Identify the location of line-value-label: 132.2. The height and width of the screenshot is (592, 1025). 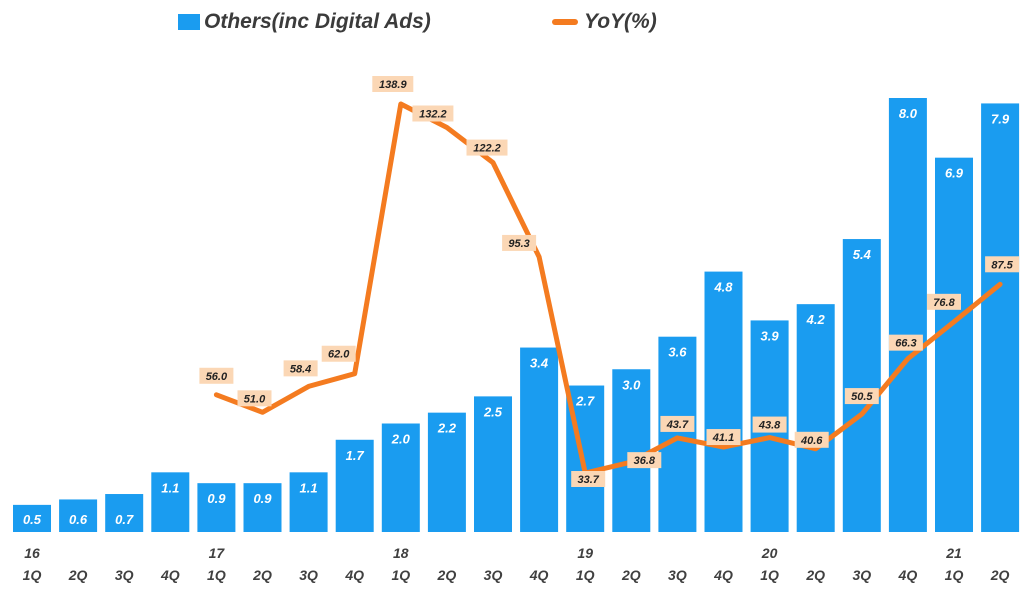
(433, 115).